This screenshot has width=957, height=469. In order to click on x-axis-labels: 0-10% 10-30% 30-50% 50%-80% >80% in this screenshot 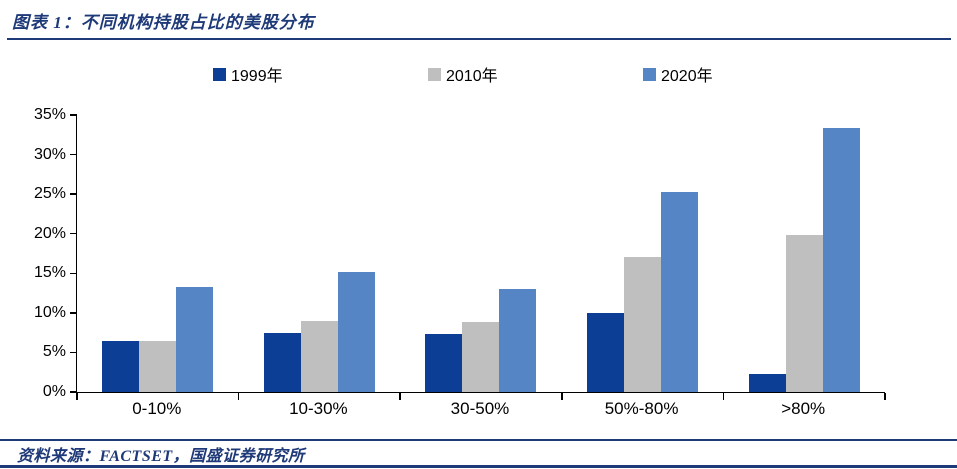, I will do `click(480, 409)`.